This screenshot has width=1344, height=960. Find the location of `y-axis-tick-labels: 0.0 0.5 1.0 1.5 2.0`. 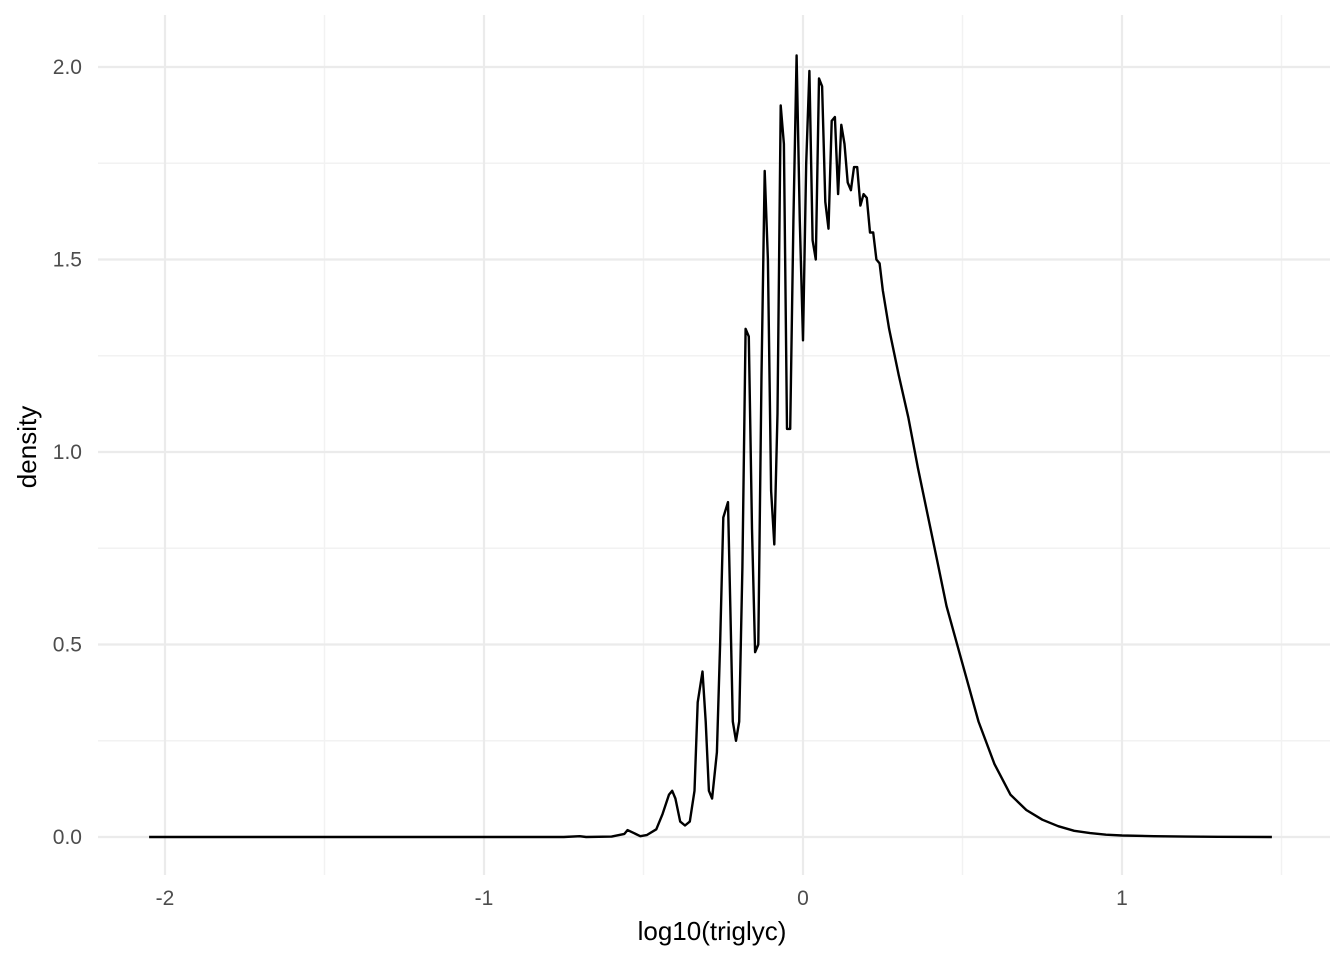

y-axis-tick-labels: 0.0 0.5 1.0 1.5 2.0 is located at coordinates (67, 452).